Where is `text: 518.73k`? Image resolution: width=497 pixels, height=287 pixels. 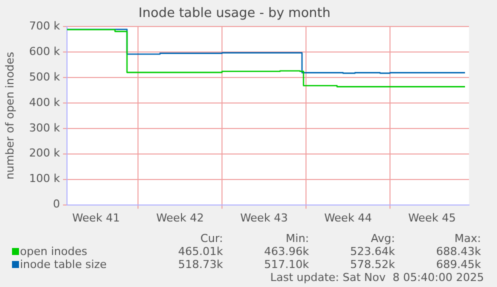
text: 518.73k is located at coordinates (200, 264).